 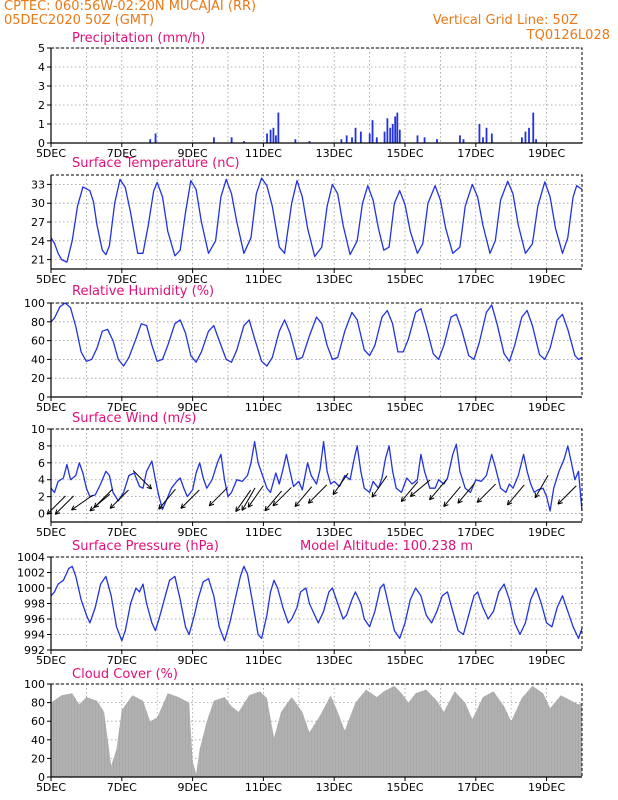 I want to click on precip-xtick-label: 9DEC, so click(x=193, y=153).